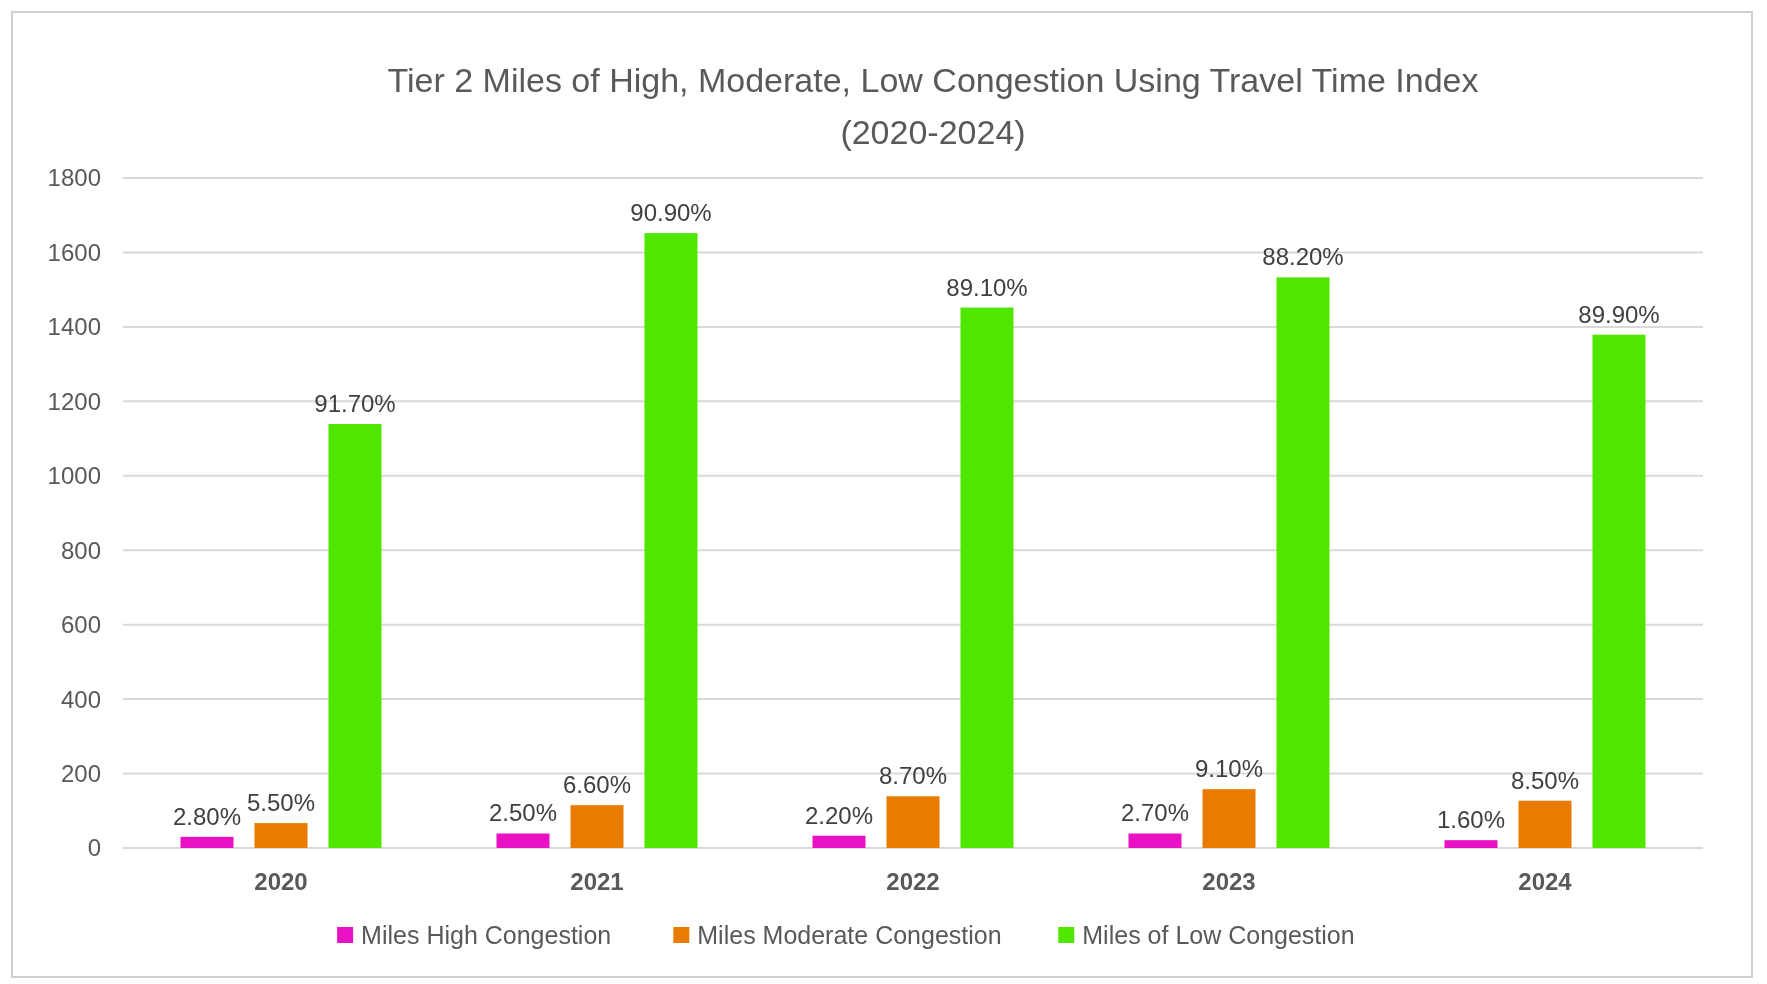 The height and width of the screenshot is (984, 1767). I want to click on annotation: 91.70%, so click(355, 404).